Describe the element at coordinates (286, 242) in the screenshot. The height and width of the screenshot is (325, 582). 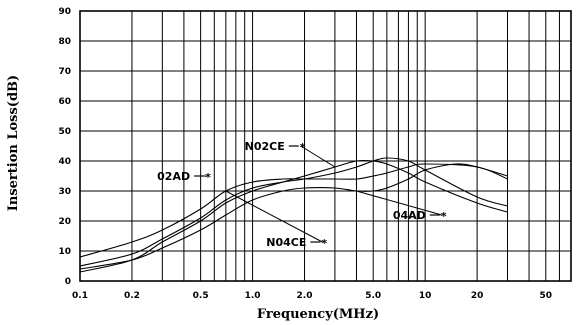
I see `series-label-n04ce: N04CE` at that location.